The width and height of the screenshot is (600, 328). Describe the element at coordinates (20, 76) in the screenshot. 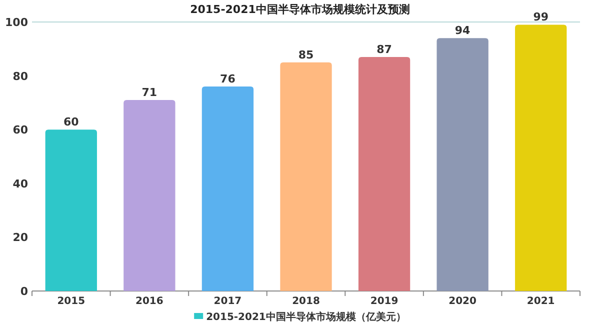

I see `y-tick-label: 80` at that location.